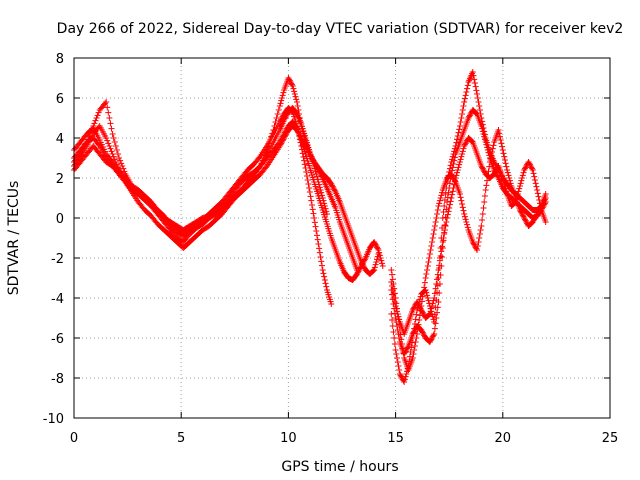  I want to click on y-tick-label: -8, so click(57, 379).